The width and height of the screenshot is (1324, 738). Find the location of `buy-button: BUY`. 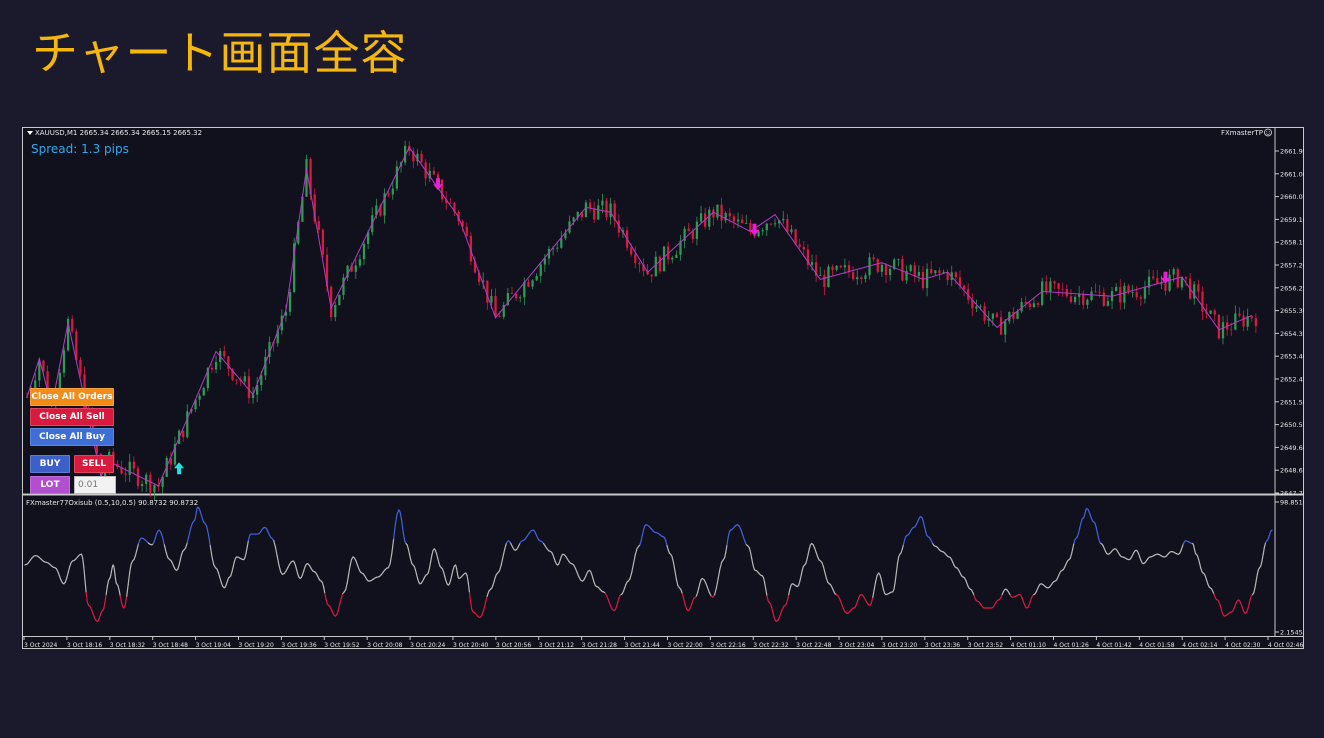

buy-button: BUY is located at coordinates (50, 464).